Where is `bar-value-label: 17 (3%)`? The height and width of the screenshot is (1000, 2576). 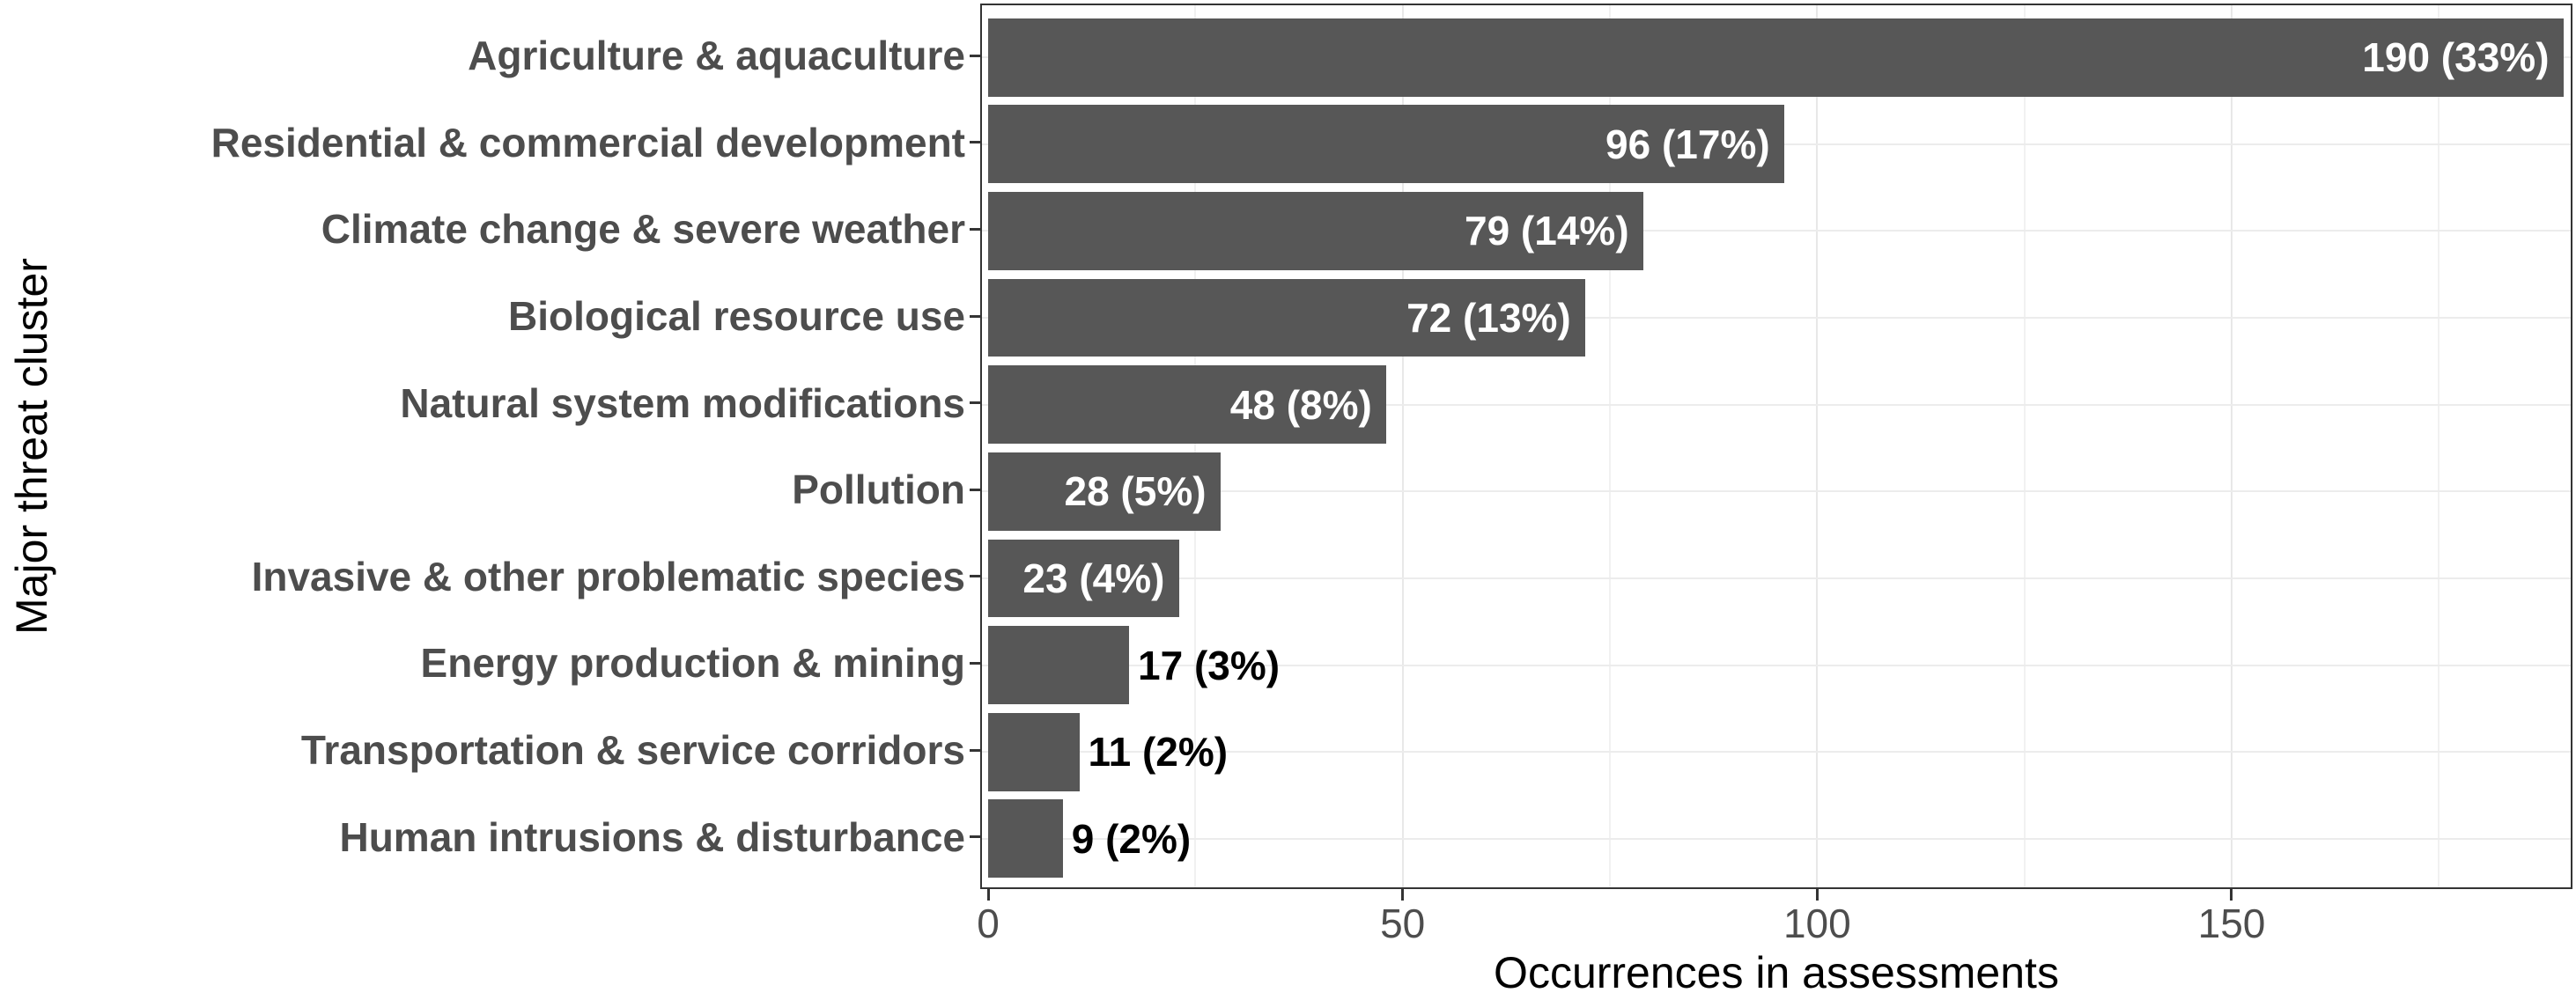 bar-value-label: 17 (3%) is located at coordinates (1209, 665).